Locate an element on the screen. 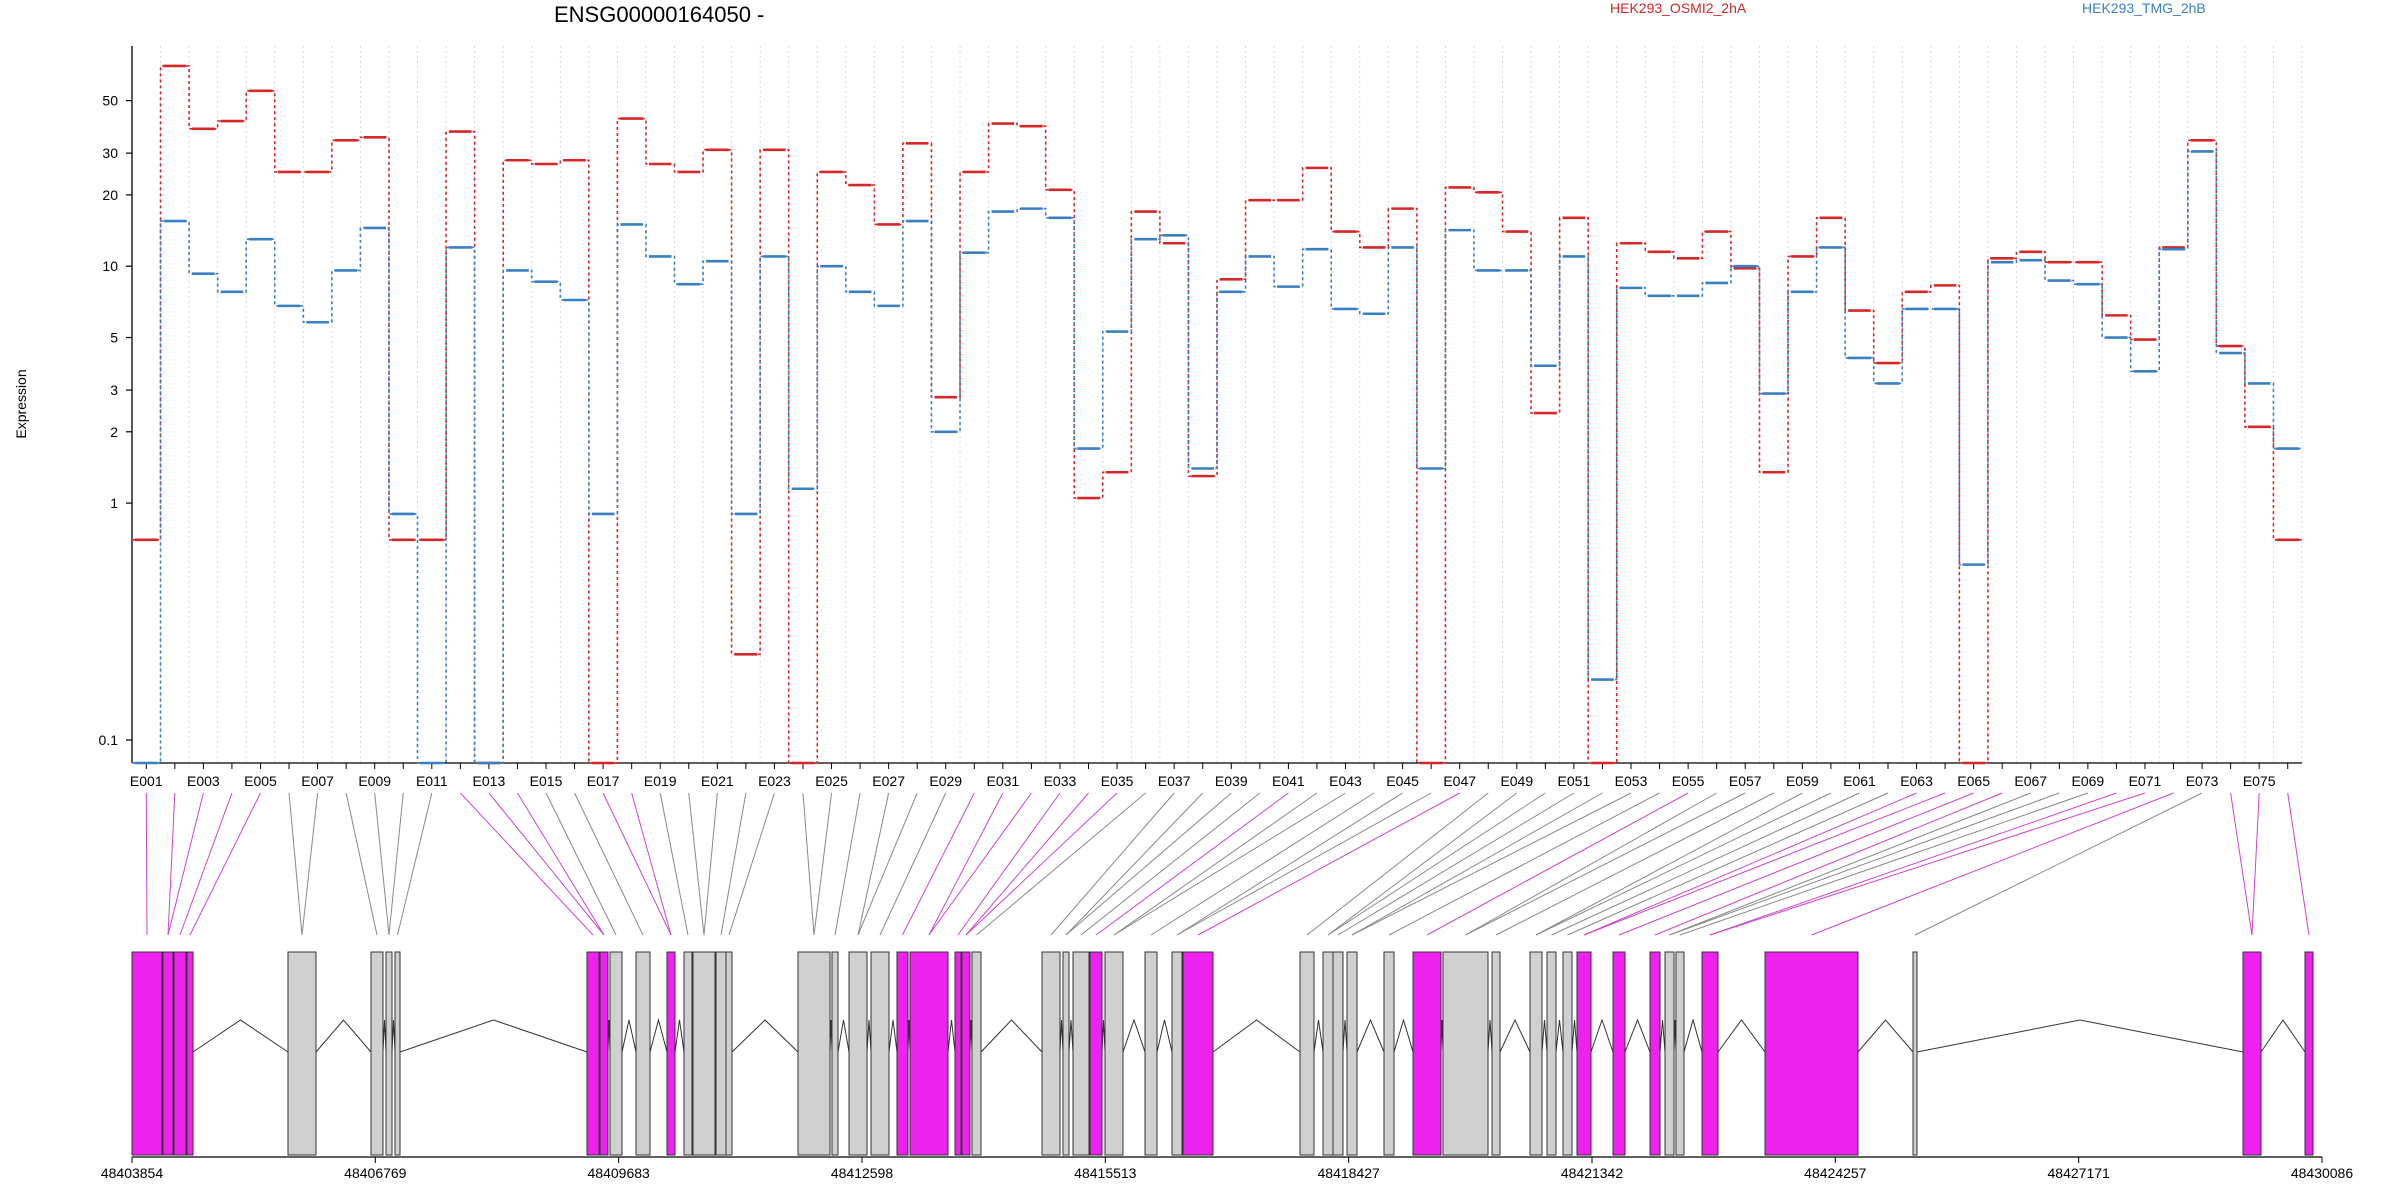 The width and height of the screenshot is (2400, 1200). genomic-tick-label: 48406769 is located at coordinates (375, 1173).